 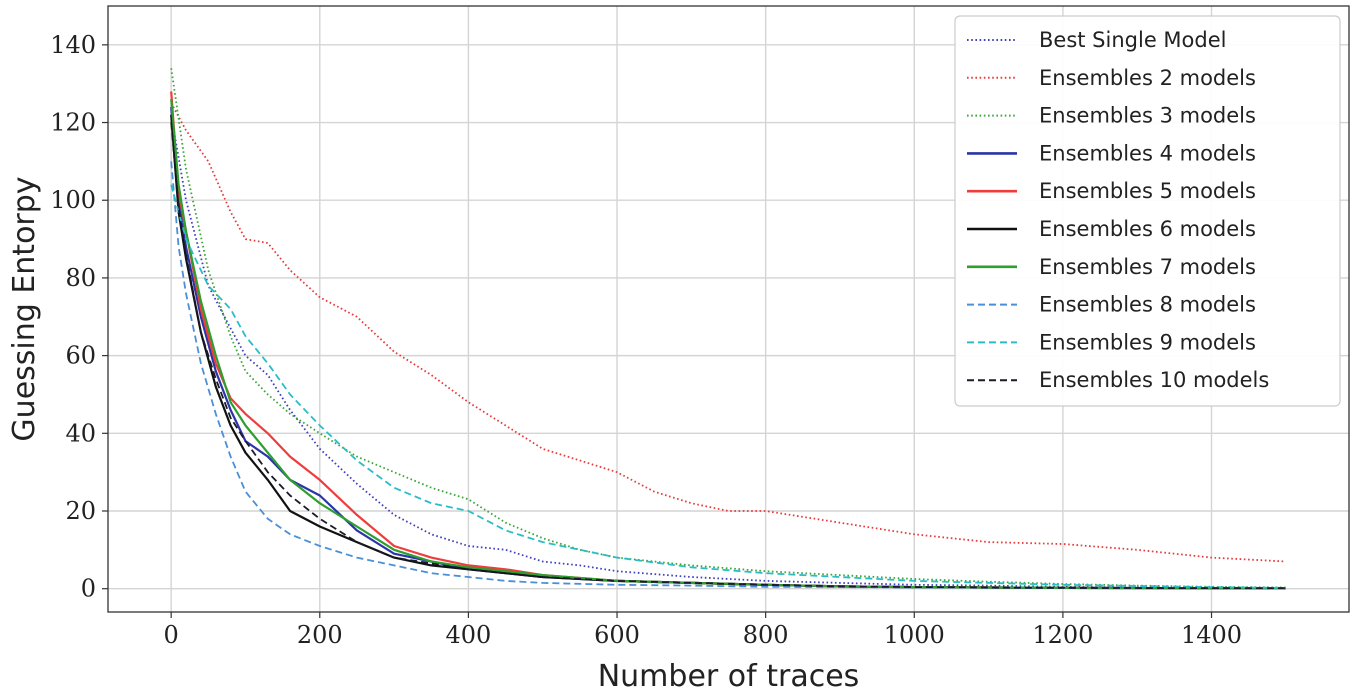 I want to click on legend-entry: Ensembles 3 models, so click(x=1147, y=116).